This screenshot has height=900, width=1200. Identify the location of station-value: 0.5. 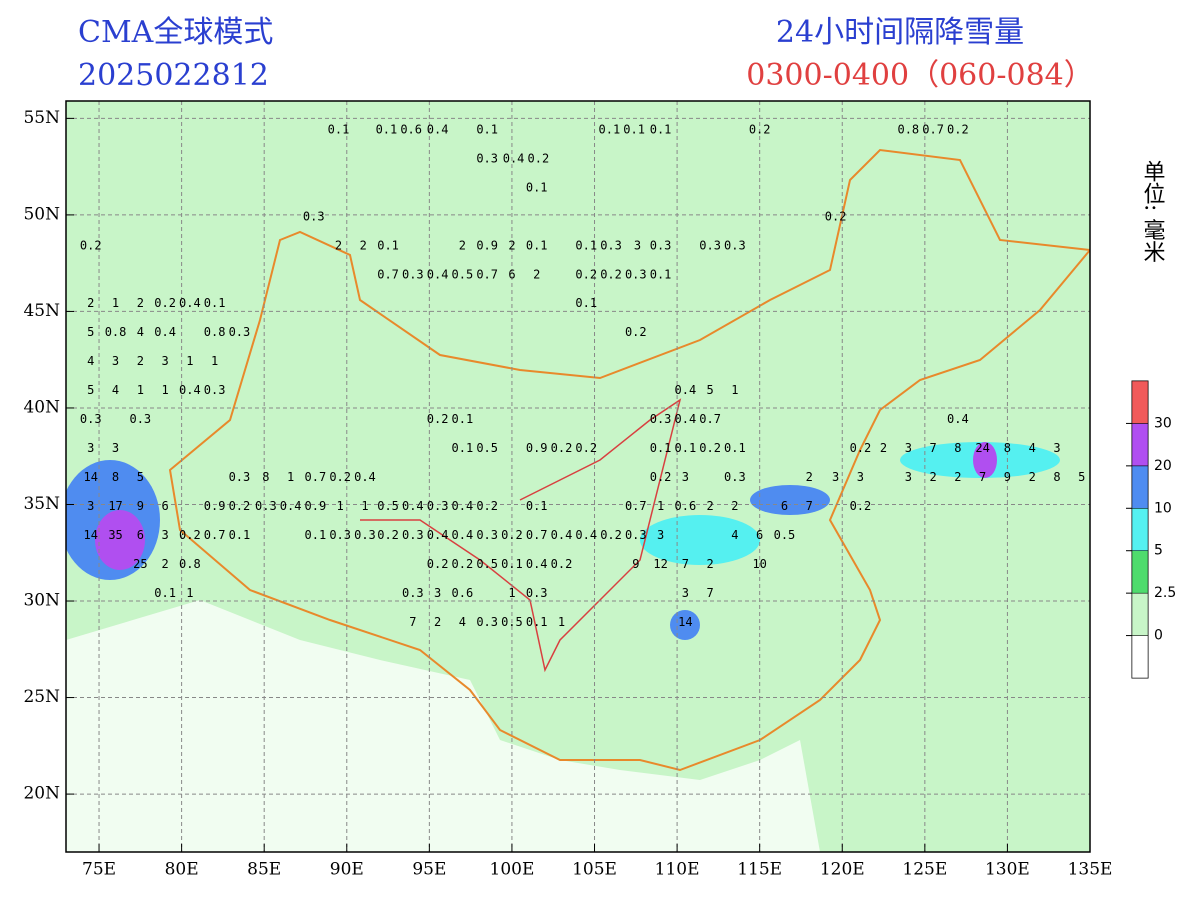
(487, 564).